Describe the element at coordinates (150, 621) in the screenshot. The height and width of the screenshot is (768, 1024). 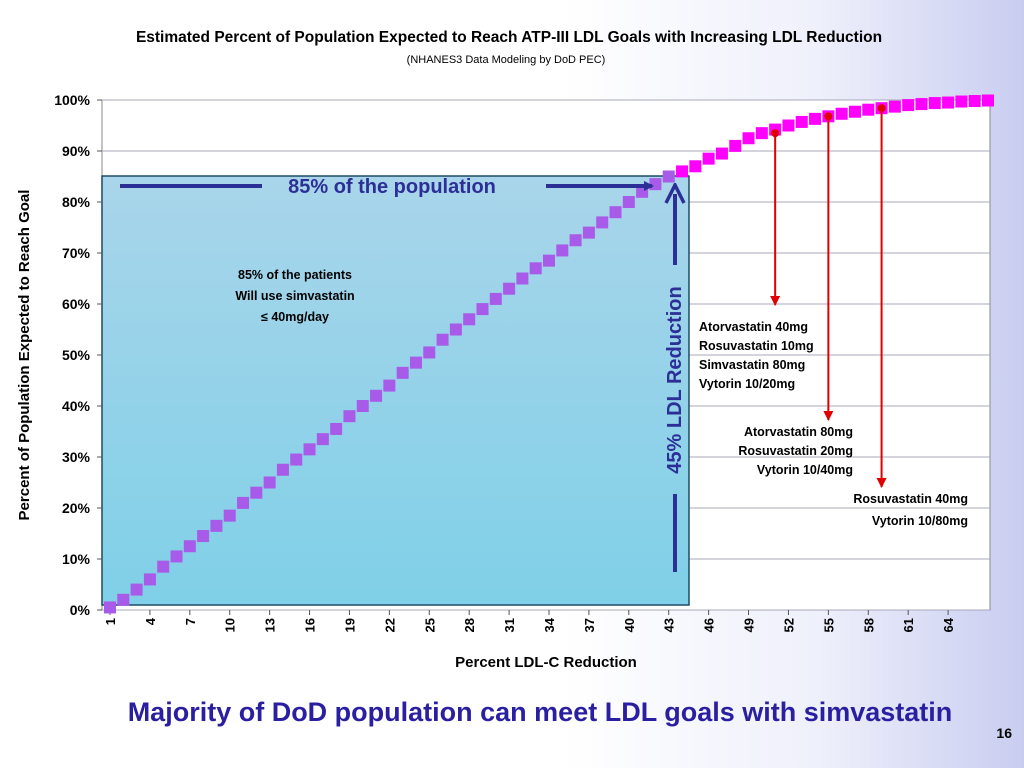
I see `x-tick-label: 4` at that location.